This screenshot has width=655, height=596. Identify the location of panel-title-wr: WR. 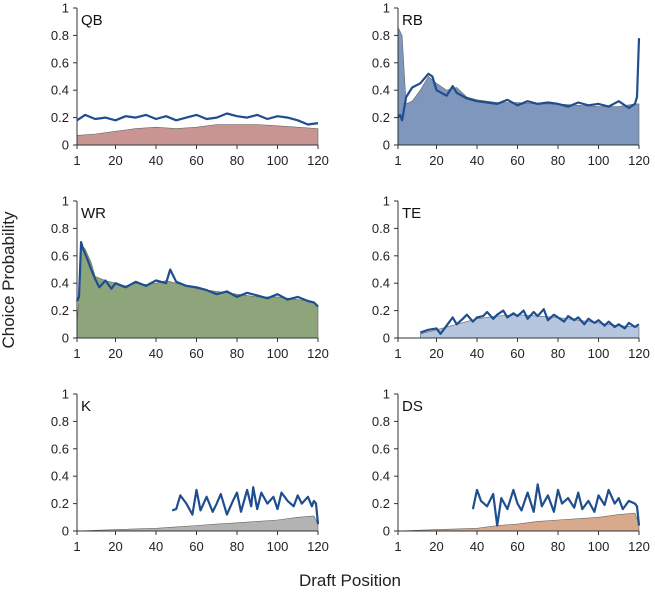
(93, 213).